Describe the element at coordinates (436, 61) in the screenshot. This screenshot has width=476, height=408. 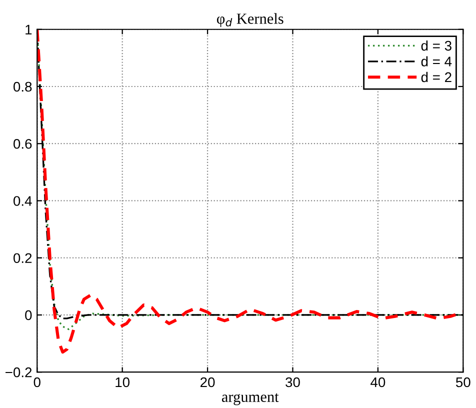
I see `legend-label: d = 4` at that location.